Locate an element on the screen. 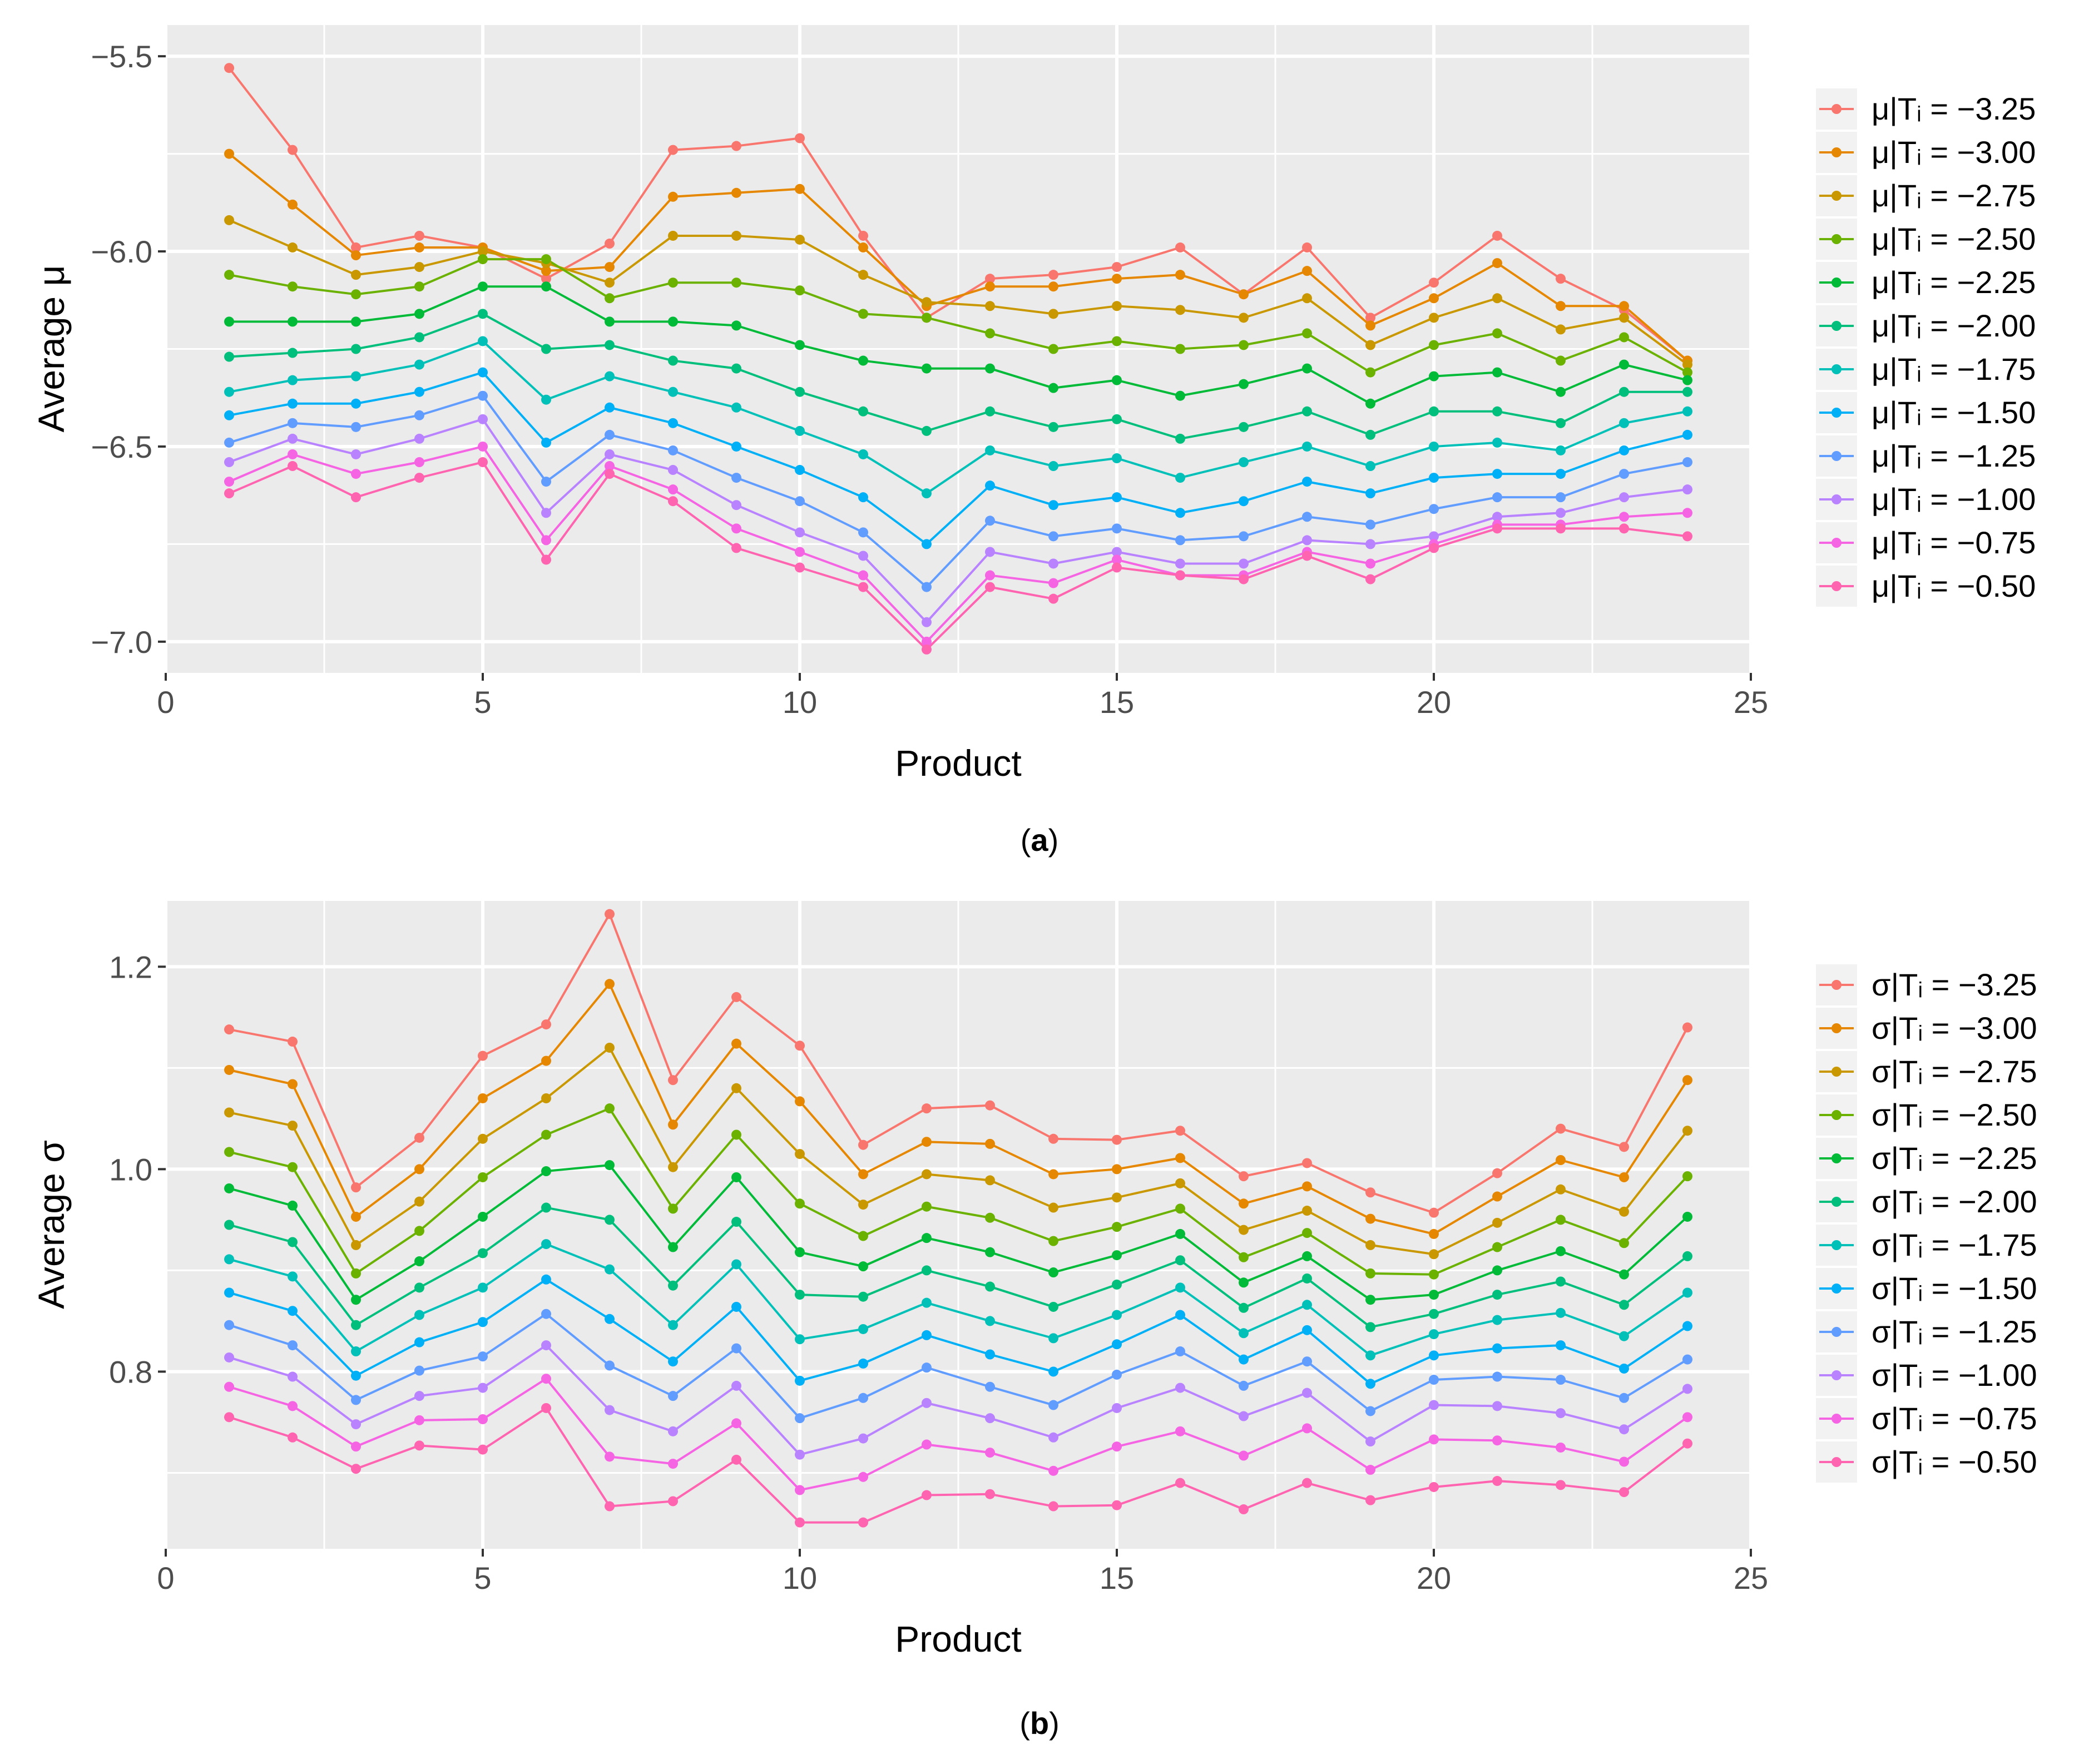 This screenshot has width=2079, height=1764. y-tick-label: −5.5 is located at coordinates (122, 56).